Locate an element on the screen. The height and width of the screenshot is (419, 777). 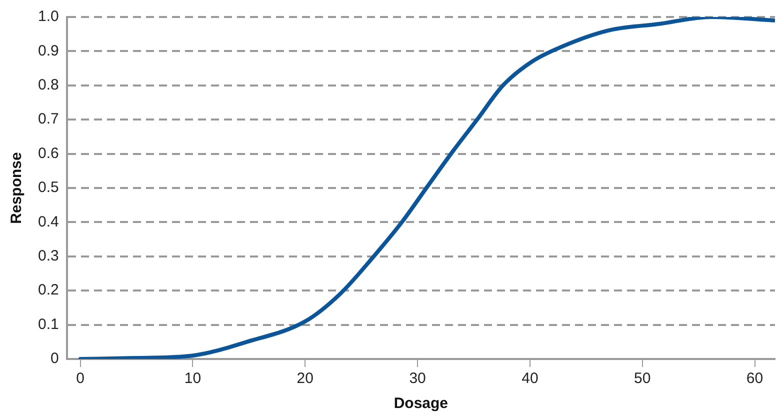
x-tick-label: 40 is located at coordinates (530, 379).